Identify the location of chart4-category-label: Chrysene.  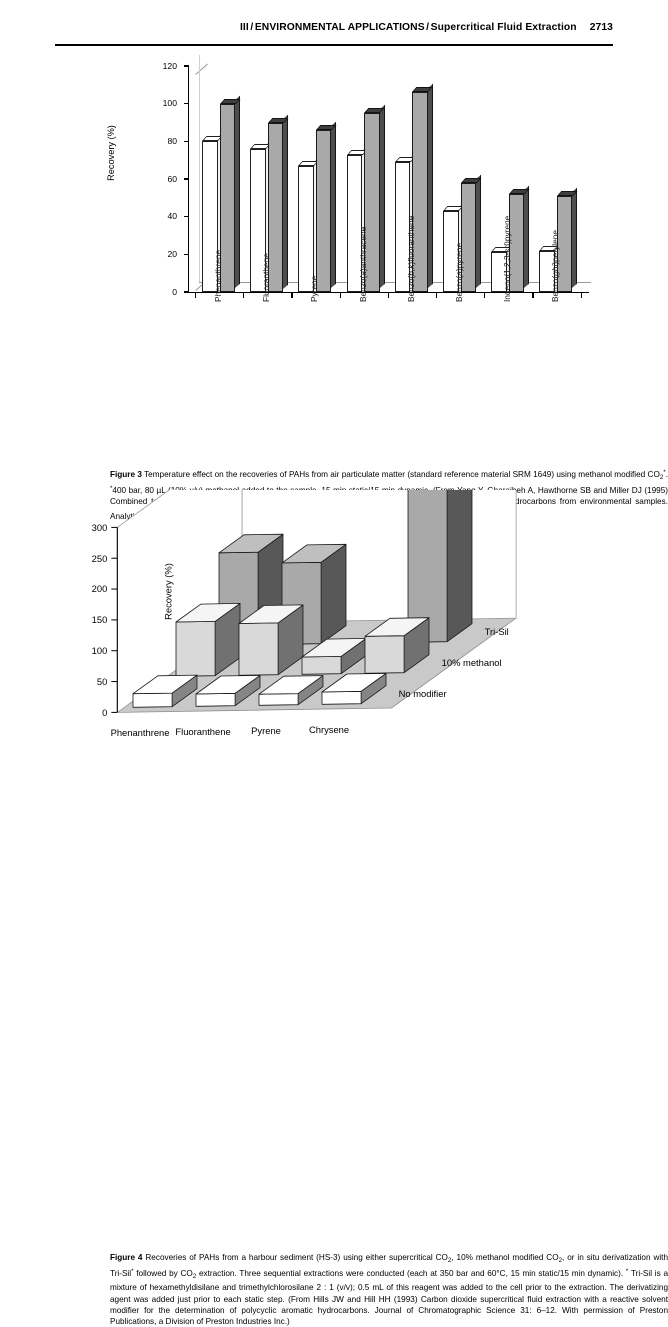
(329, 730).